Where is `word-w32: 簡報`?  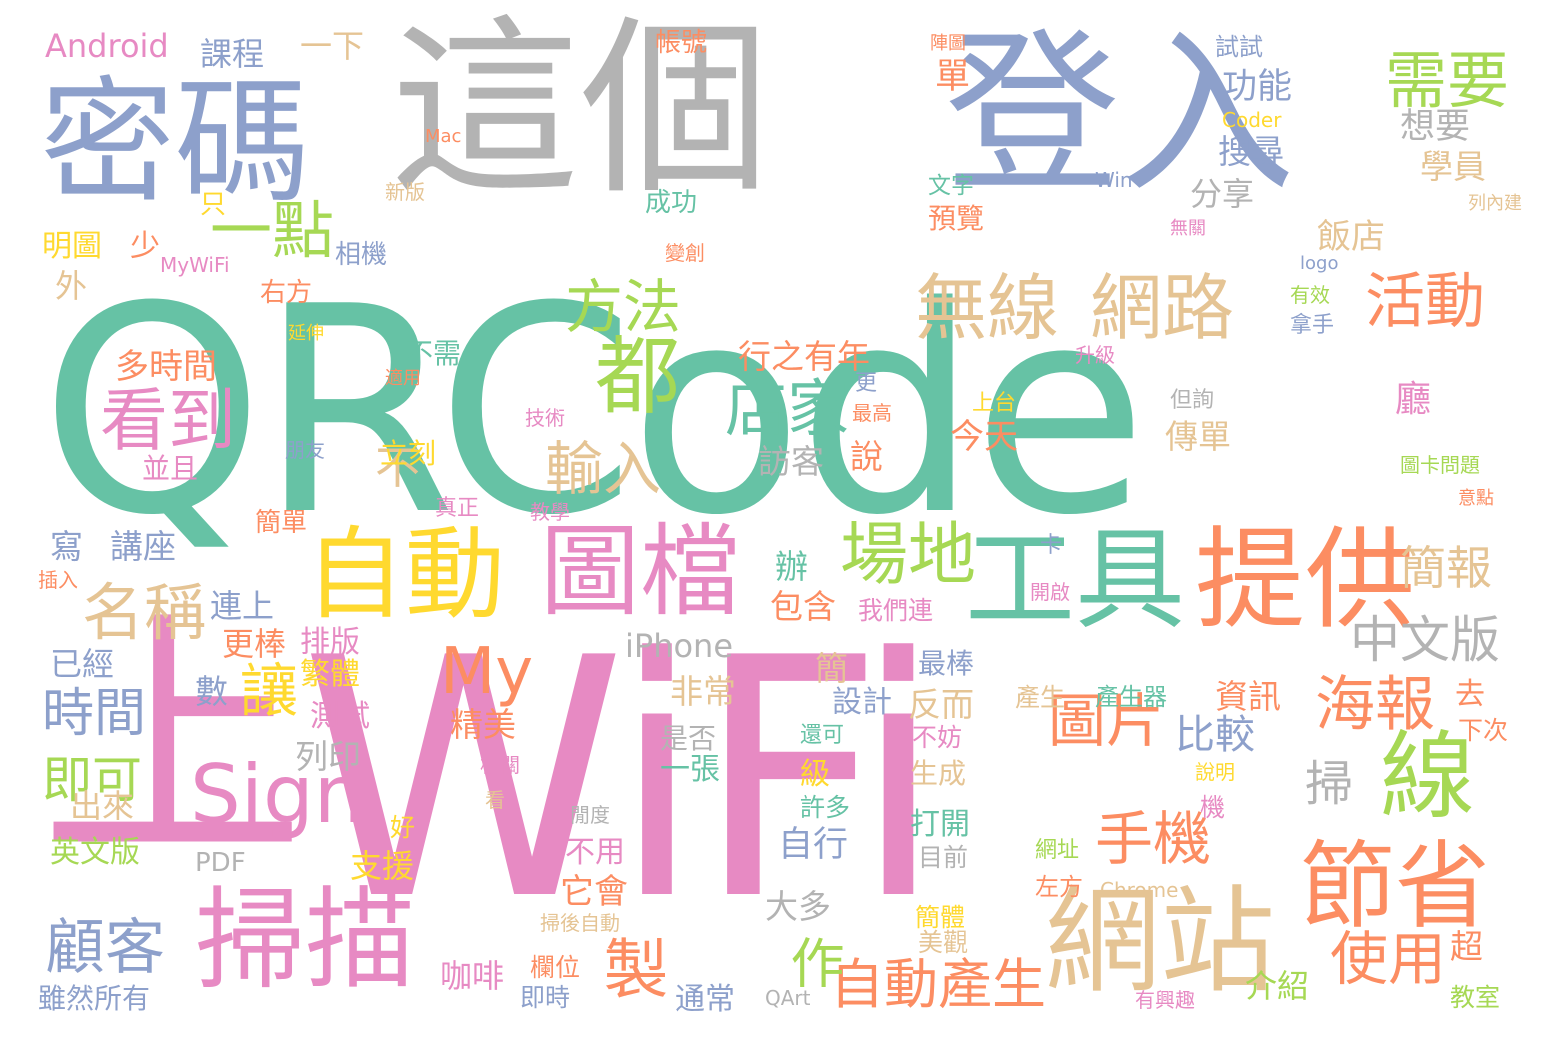 word-w32: 簡報 is located at coordinates (1446, 568).